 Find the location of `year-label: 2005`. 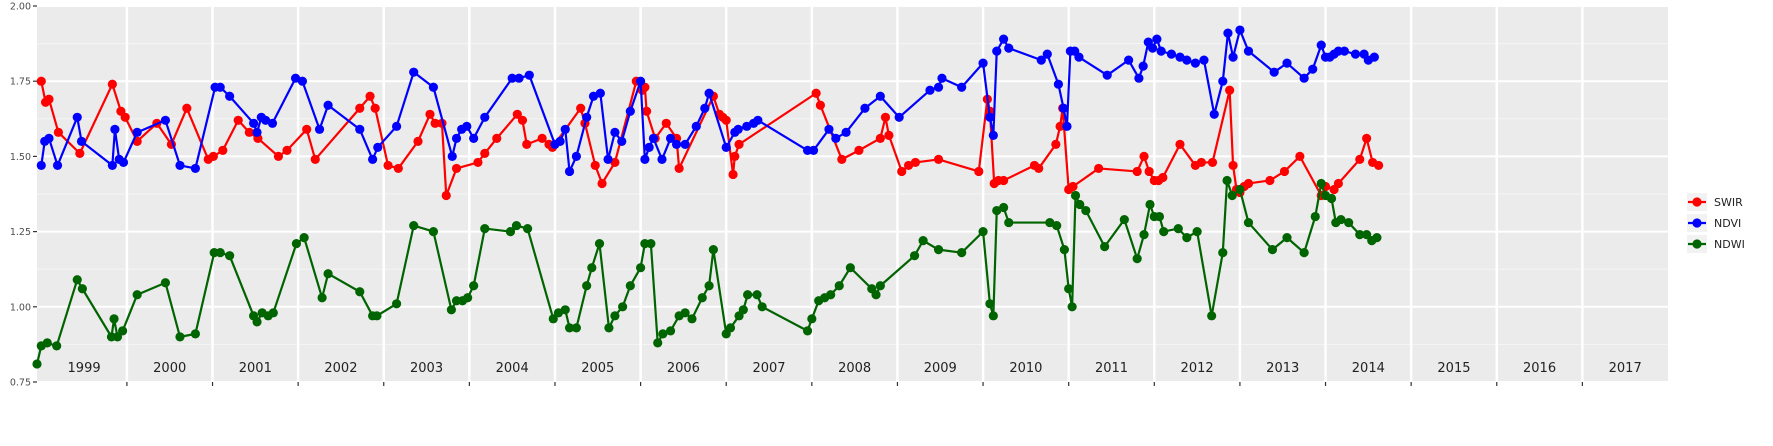

year-label: 2005 is located at coordinates (597, 368).